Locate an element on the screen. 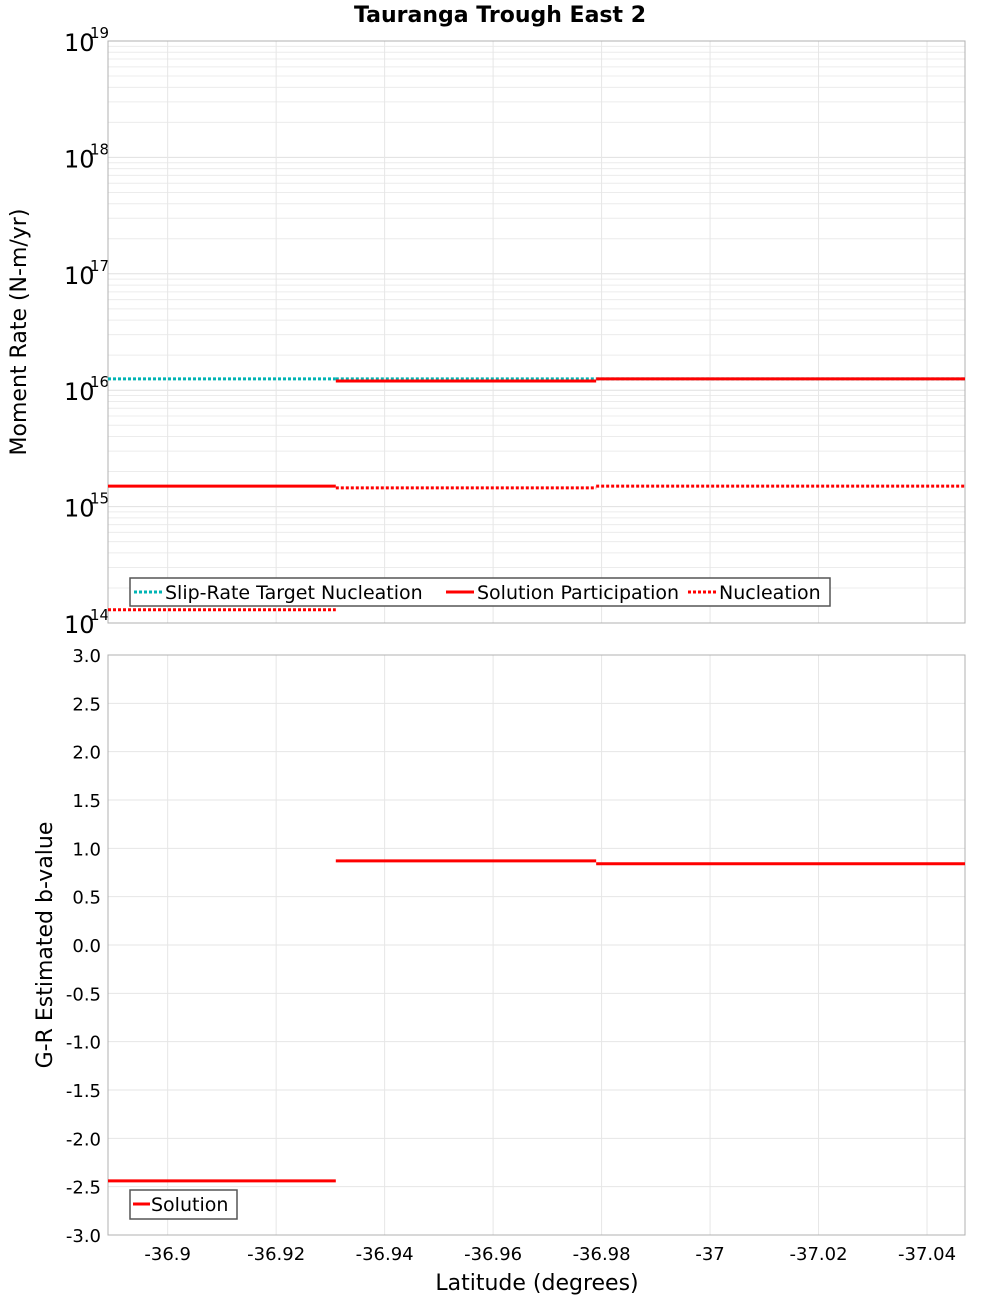 The image size is (1000, 1300). y-tick-label: 0.5 is located at coordinates (86, 898).